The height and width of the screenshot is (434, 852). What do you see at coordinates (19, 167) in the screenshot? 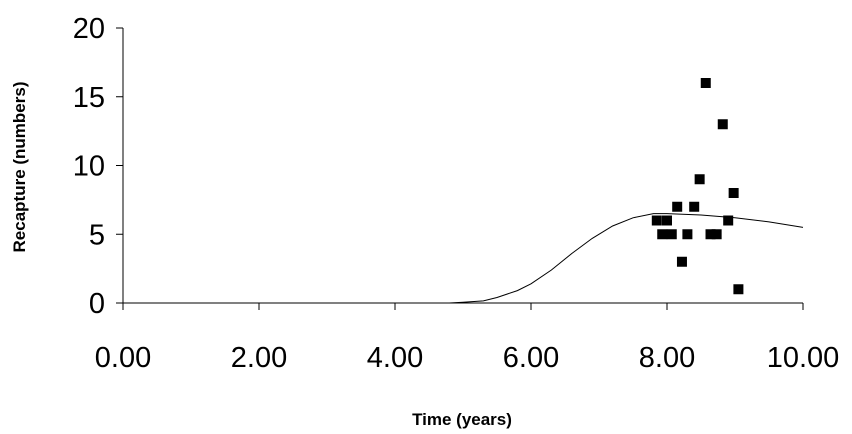
I see `y-axis-title: Recapture (numbers)` at bounding box center [19, 167].